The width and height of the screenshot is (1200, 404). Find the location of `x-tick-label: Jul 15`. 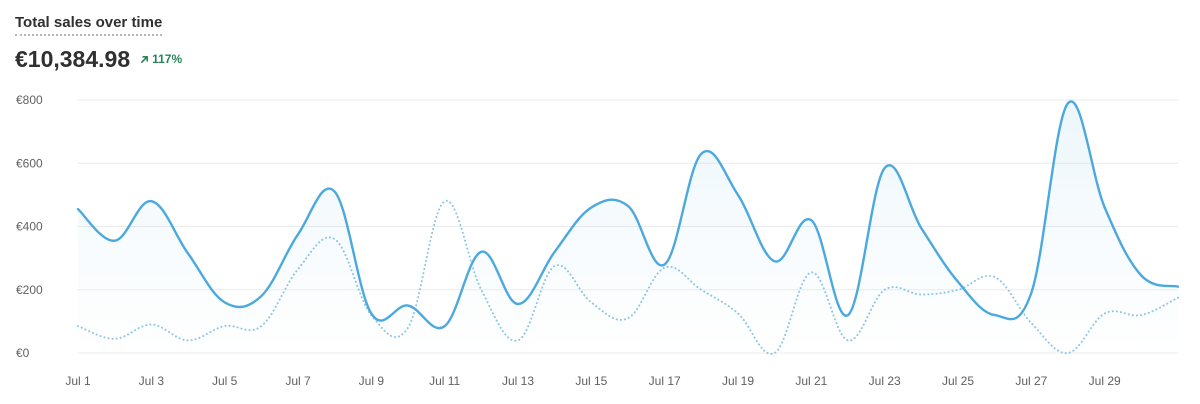

x-tick-label: Jul 15 is located at coordinates (591, 381).